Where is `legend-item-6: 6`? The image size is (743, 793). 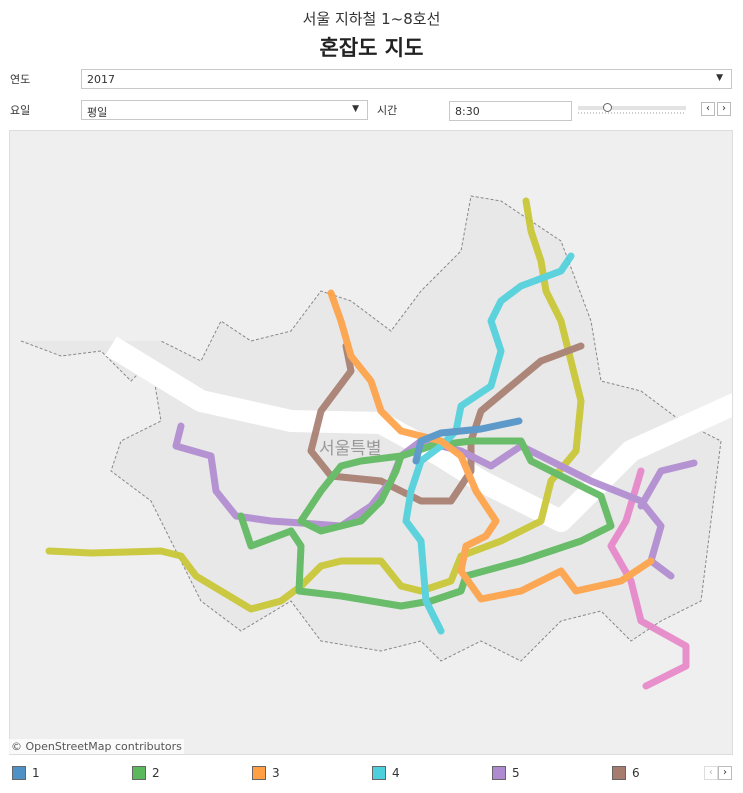
legend-item-6: 6 is located at coordinates (626, 773).